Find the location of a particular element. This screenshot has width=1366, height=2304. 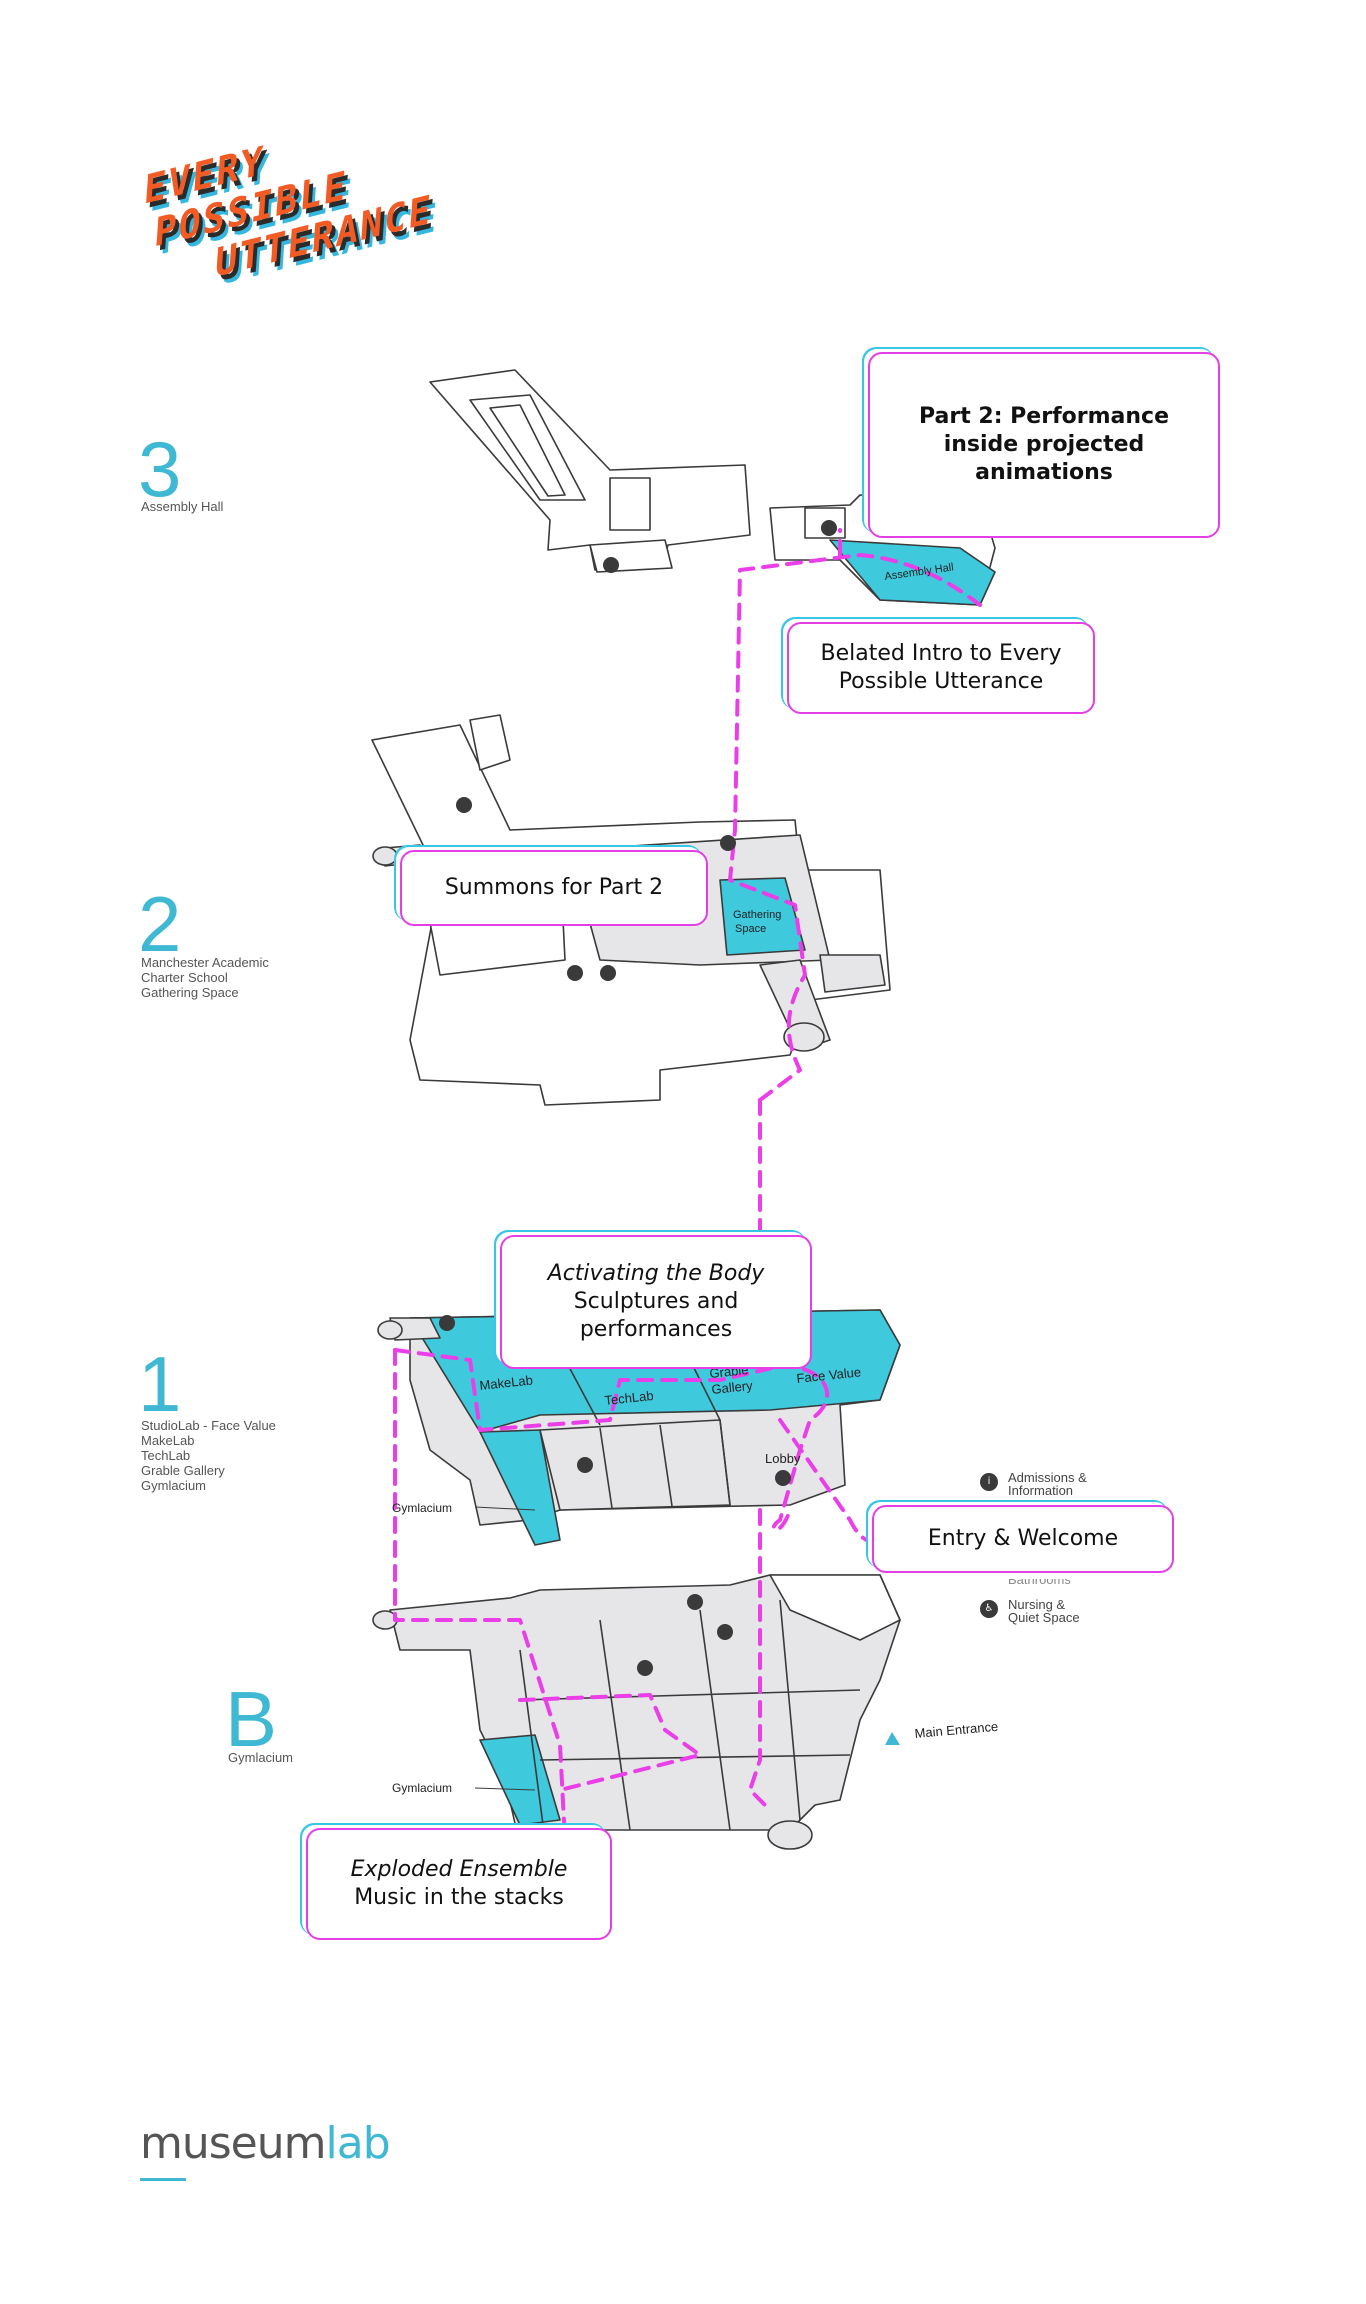

callout-exploded-line1: Exploded Ensemble is located at coordinates (459, 1869).